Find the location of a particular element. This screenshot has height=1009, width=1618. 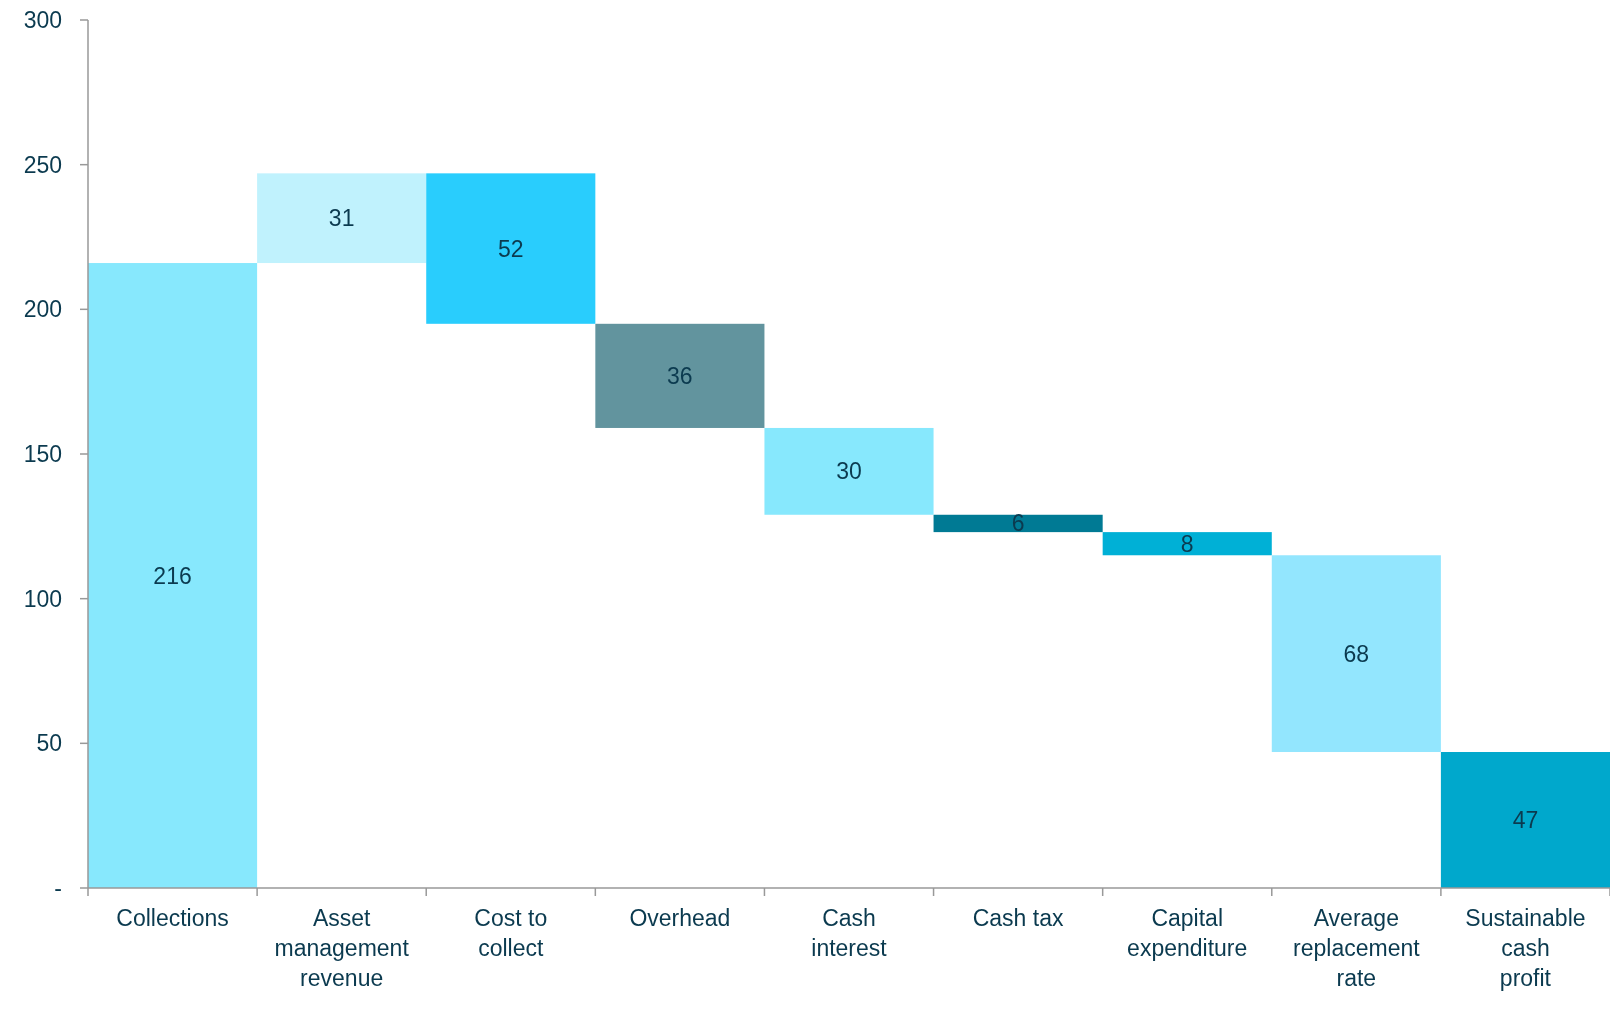

data-label: 8 is located at coordinates (1187, 543).